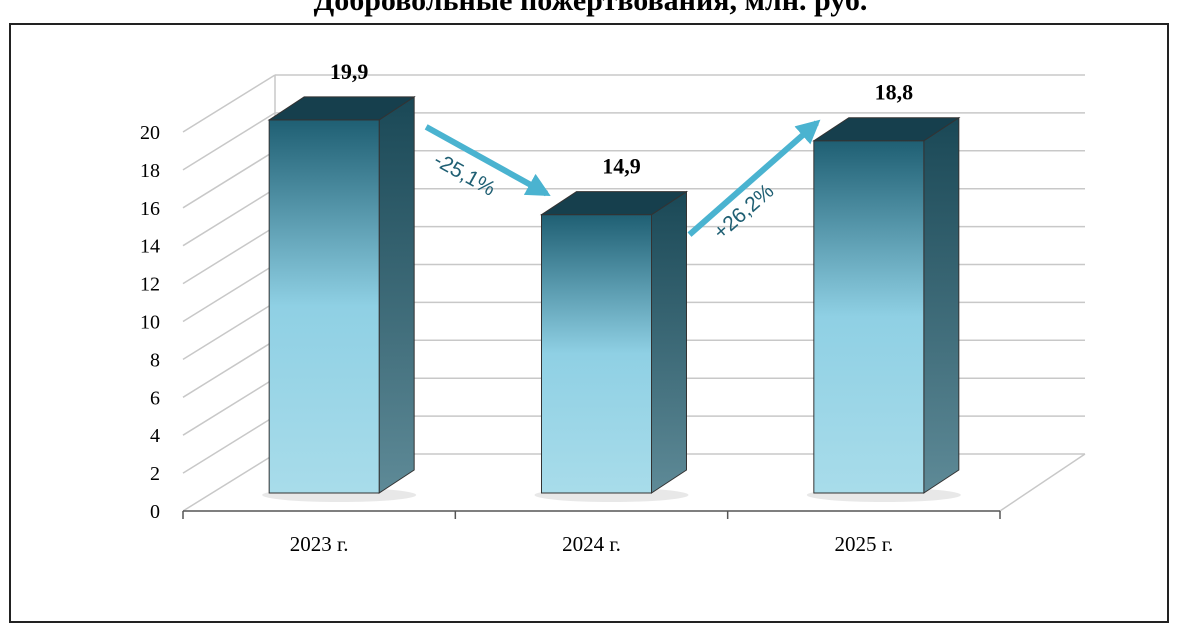  I want to click on y-tick-label: 16, so click(150, 209).